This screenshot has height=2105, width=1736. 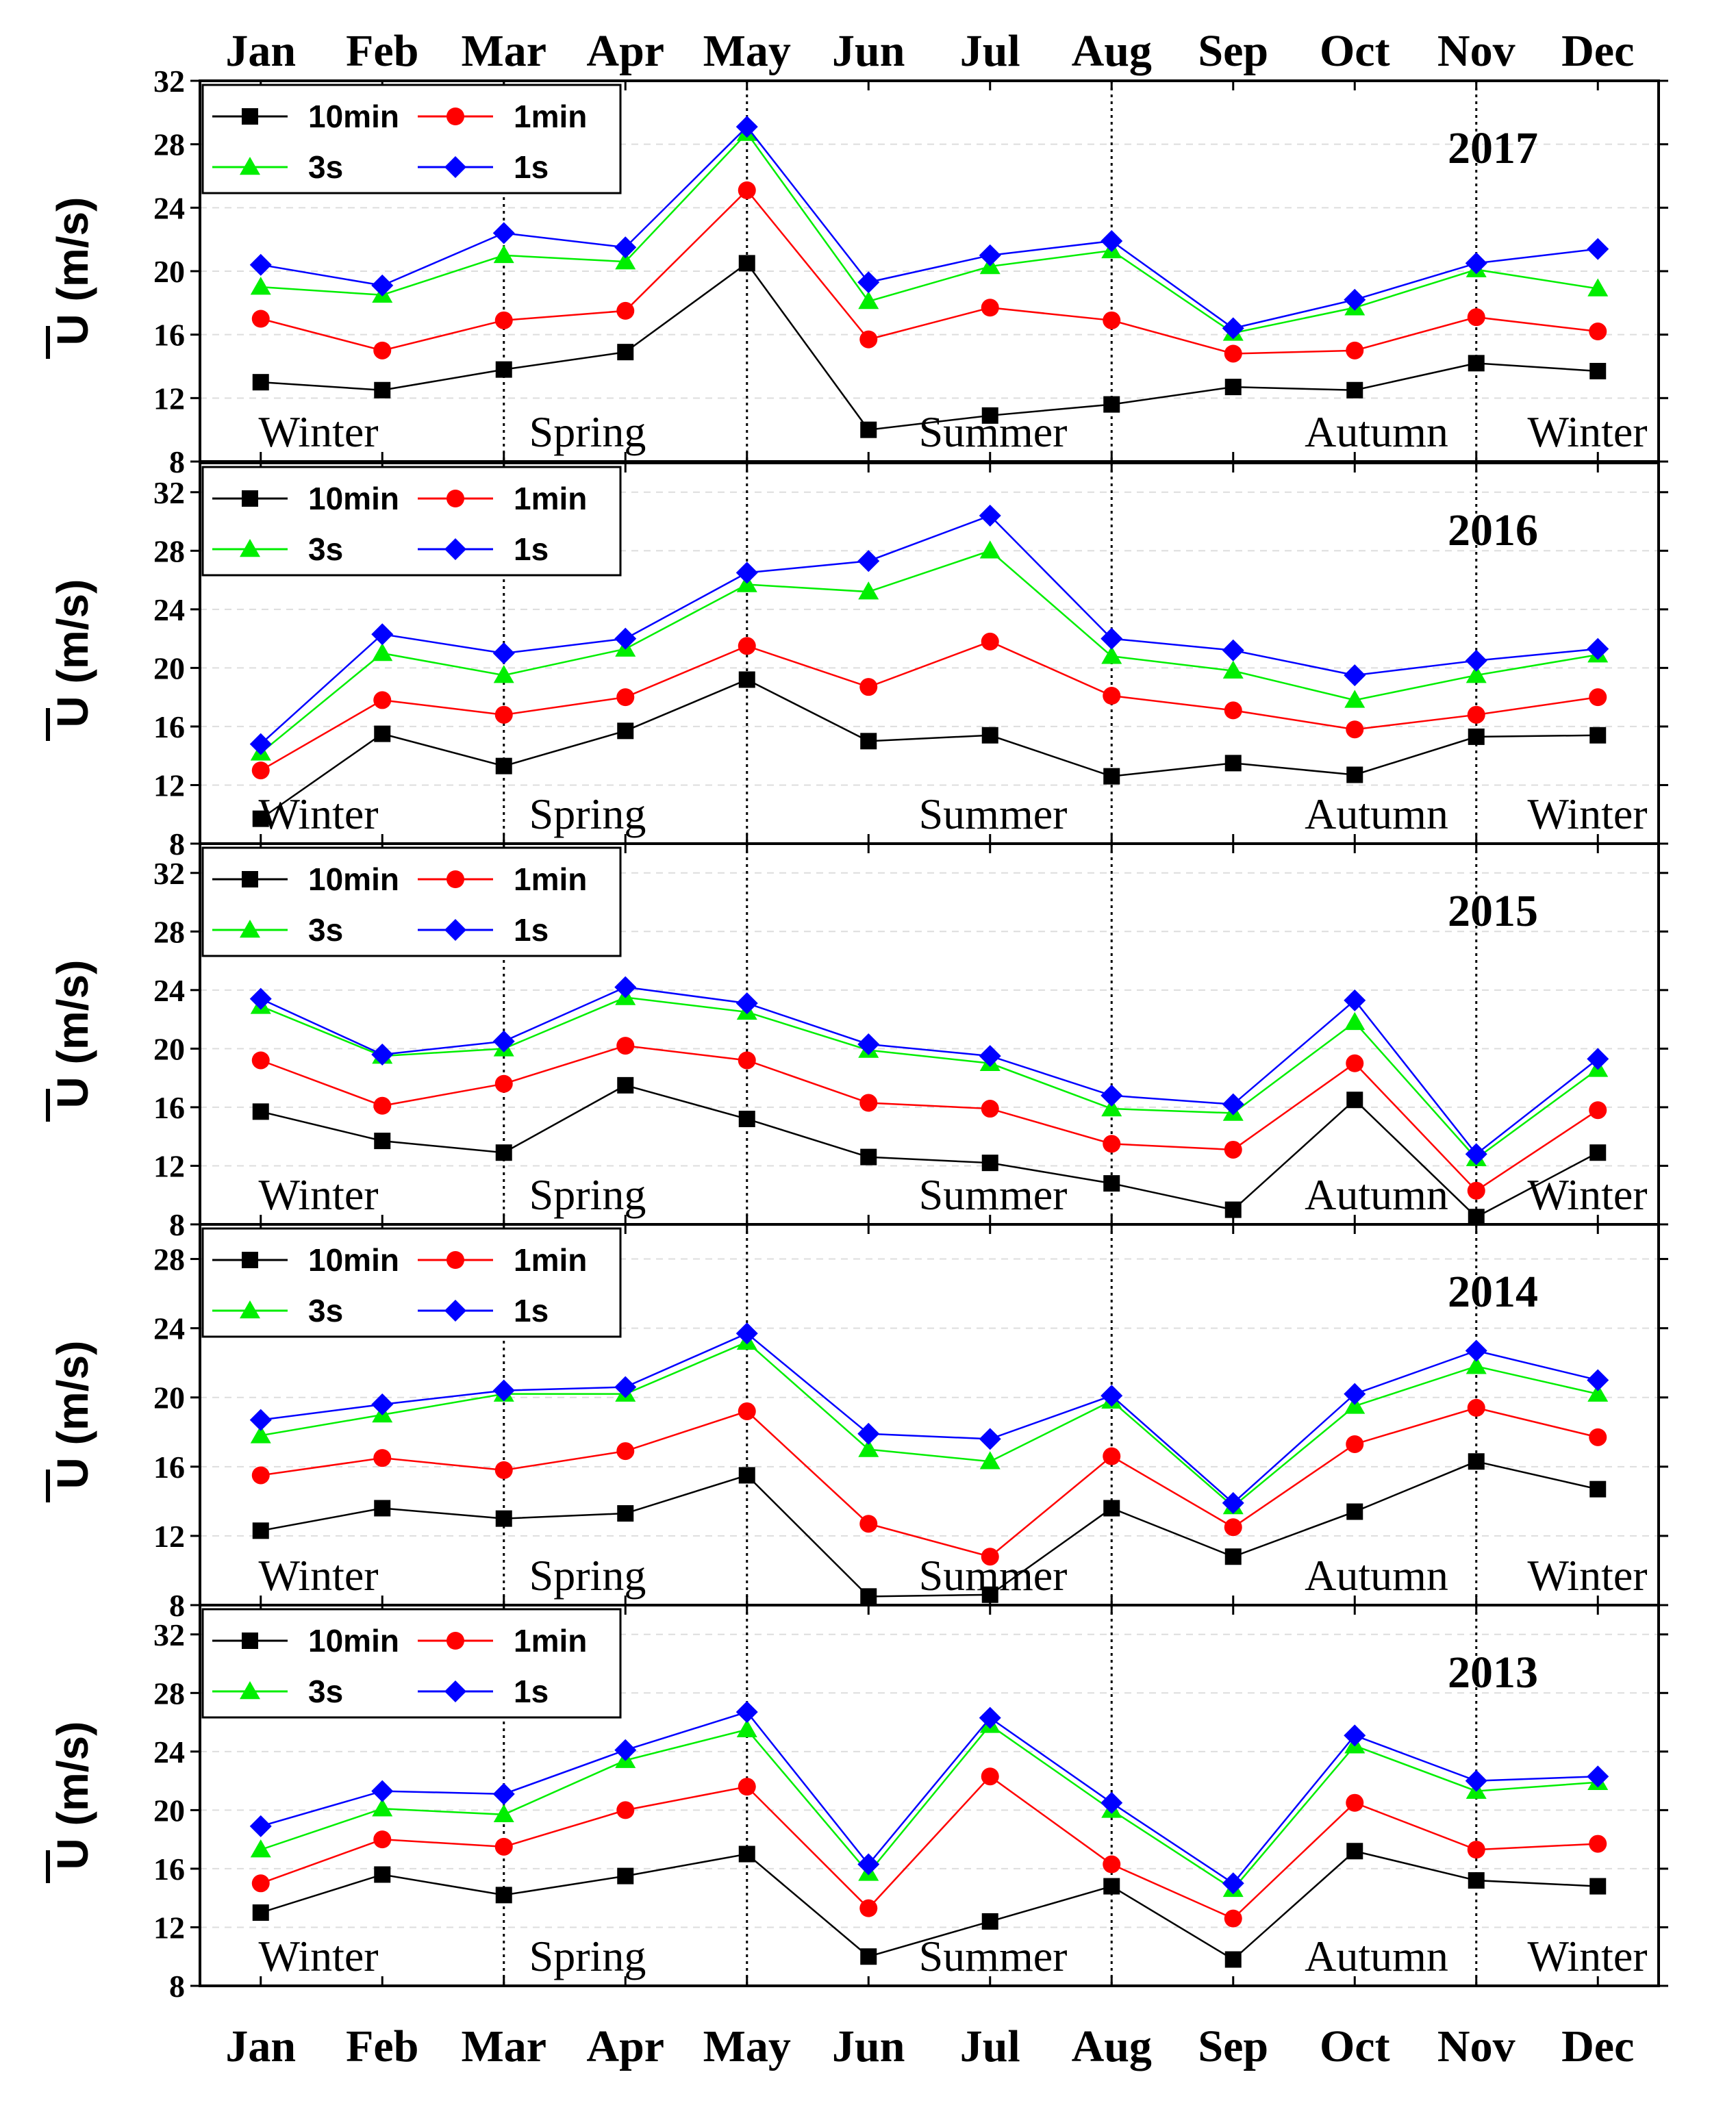 I want to click on y-tick-label: 28, so click(x=169, y=1260).